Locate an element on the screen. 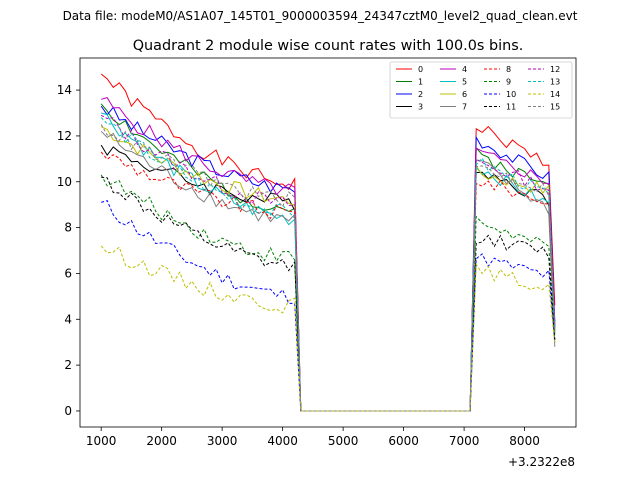 The width and height of the screenshot is (640, 480). x-tick-label: 4000 is located at coordinates (282, 441).